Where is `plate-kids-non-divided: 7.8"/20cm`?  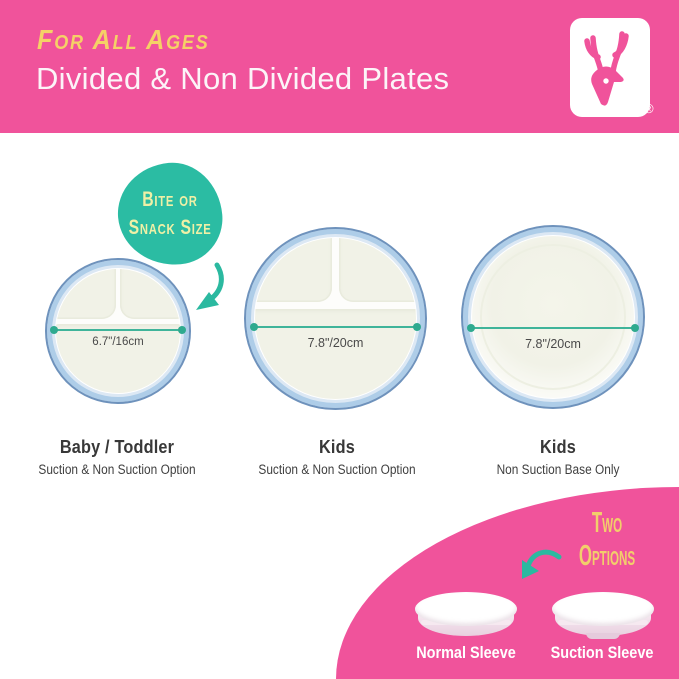
plate-kids-non-divided: 7.8"/20cm is located at coordinates (553, 317).